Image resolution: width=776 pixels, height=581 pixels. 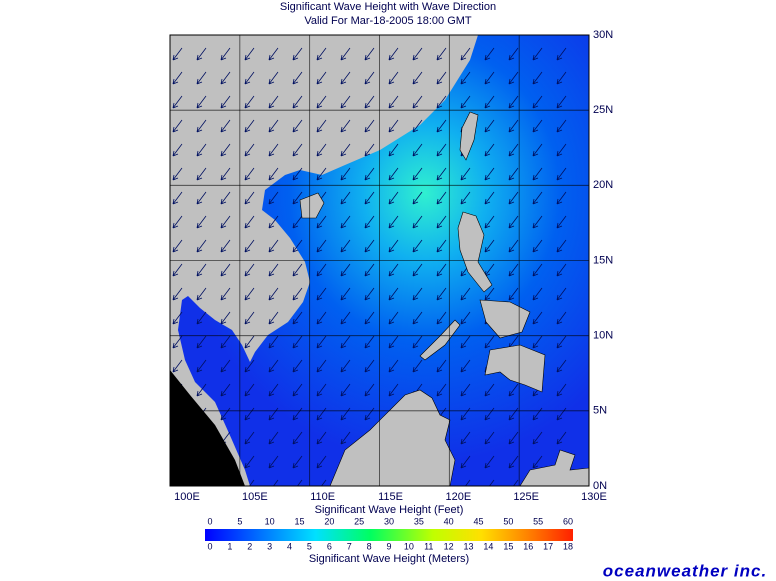 I want to click on feet-ticks: 0 5 10 15 20 25 30 35 40 45 50 55 60, so click(x=390, y=521).